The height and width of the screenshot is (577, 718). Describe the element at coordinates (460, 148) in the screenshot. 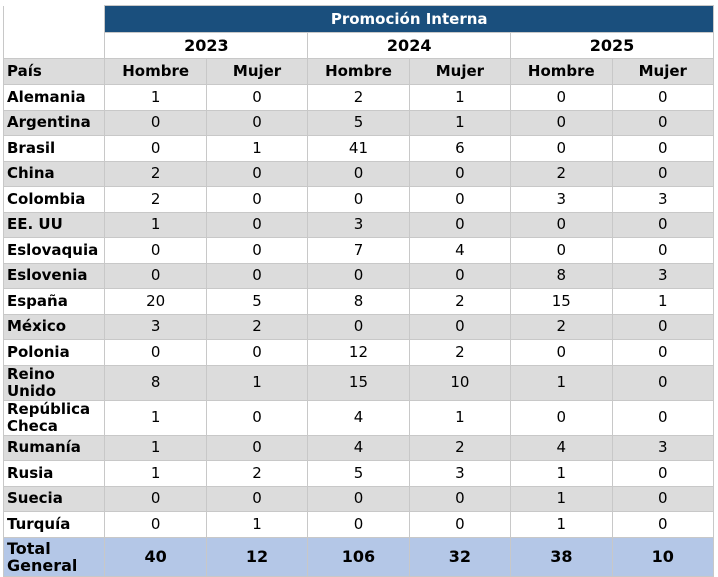

I see `count-cell: 6` at that location.